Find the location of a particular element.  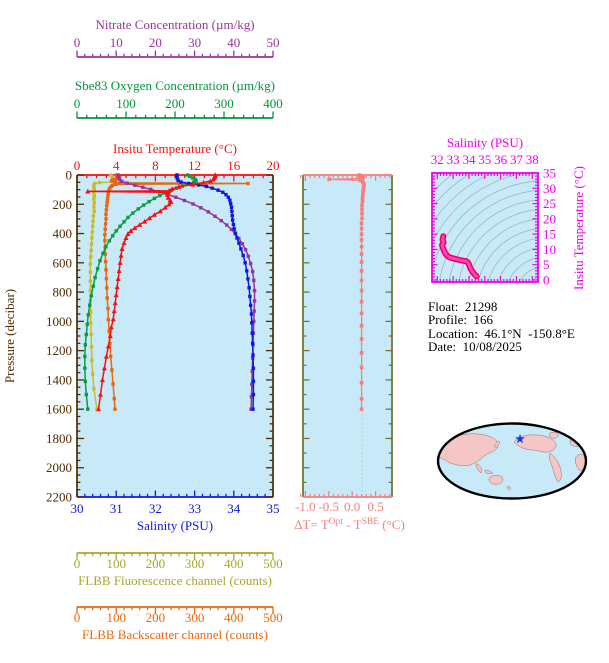

tick-label: 1400 is located at coordinates (59, 379).